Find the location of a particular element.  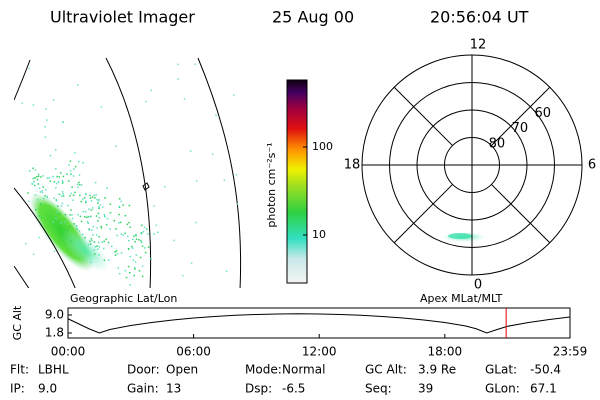

field-label: GC Alt: is located at coordinates (386, 370).